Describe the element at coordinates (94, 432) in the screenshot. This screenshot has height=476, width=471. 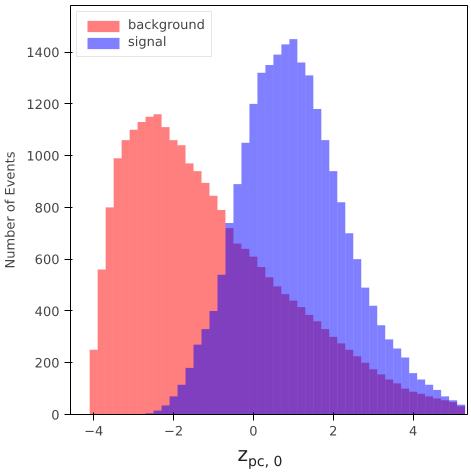
I see `x-tick-label: −4` at that location.